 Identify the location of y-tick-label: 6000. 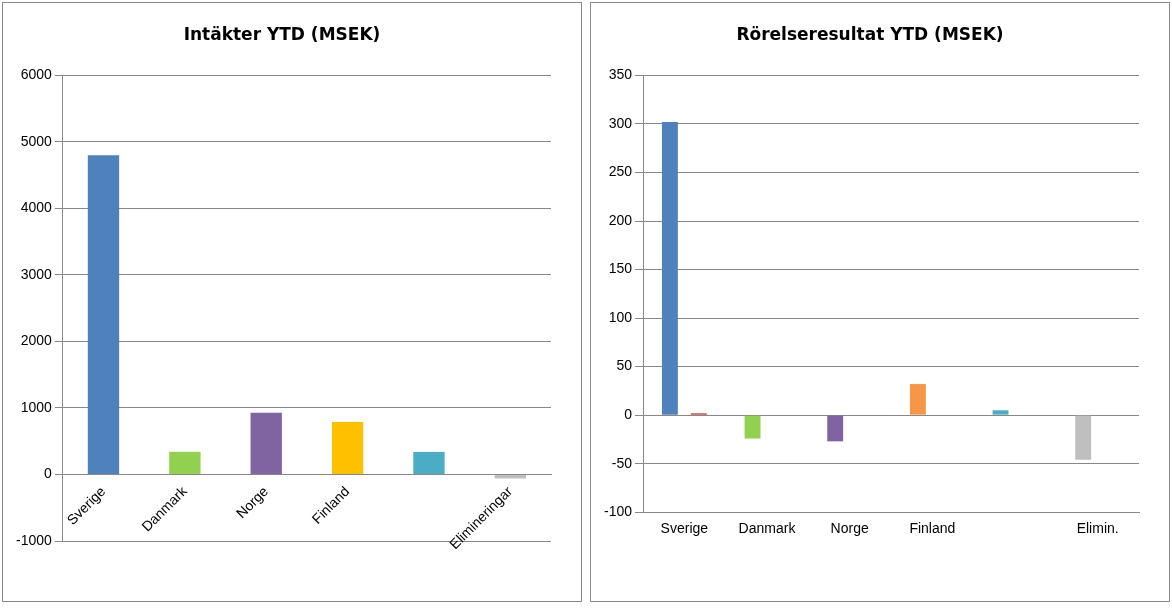
(36, 74).